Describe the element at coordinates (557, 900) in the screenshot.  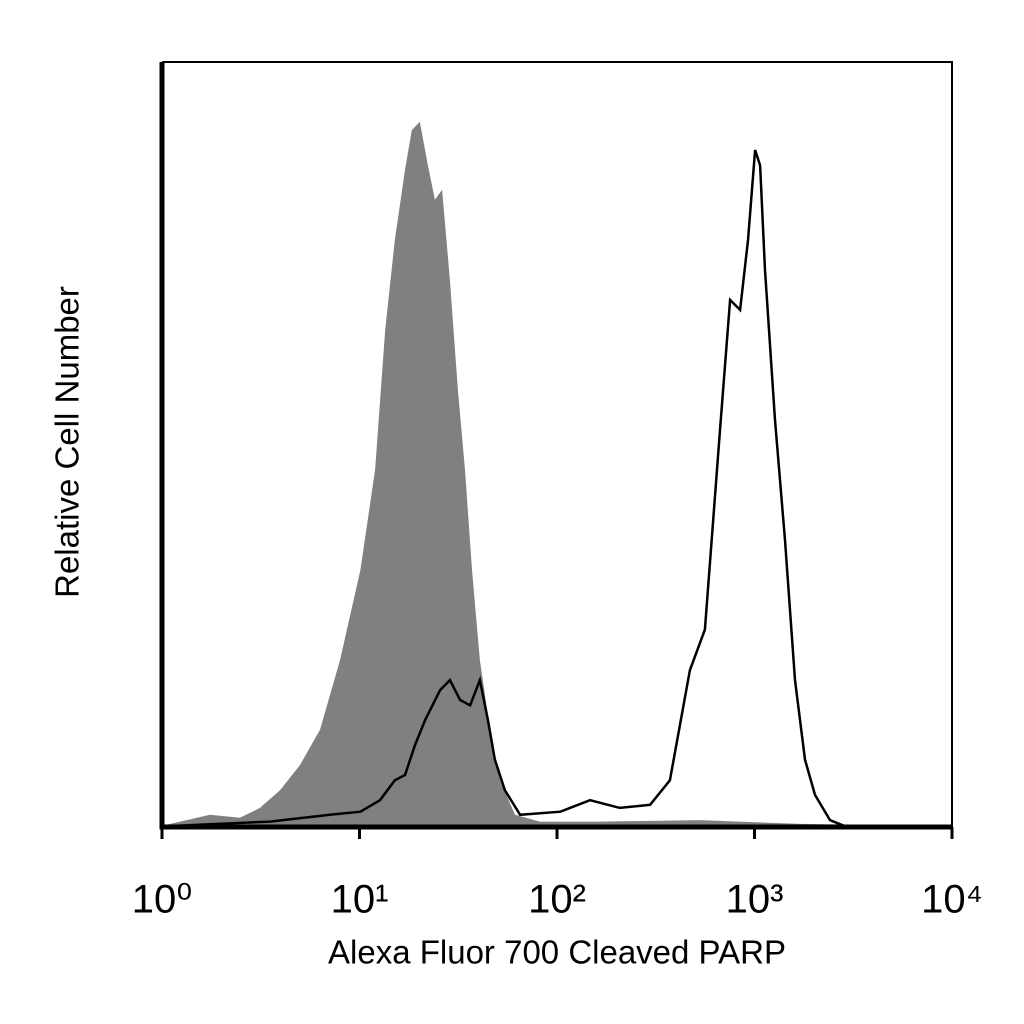
I see `x-tick-label: 10²` at that location.